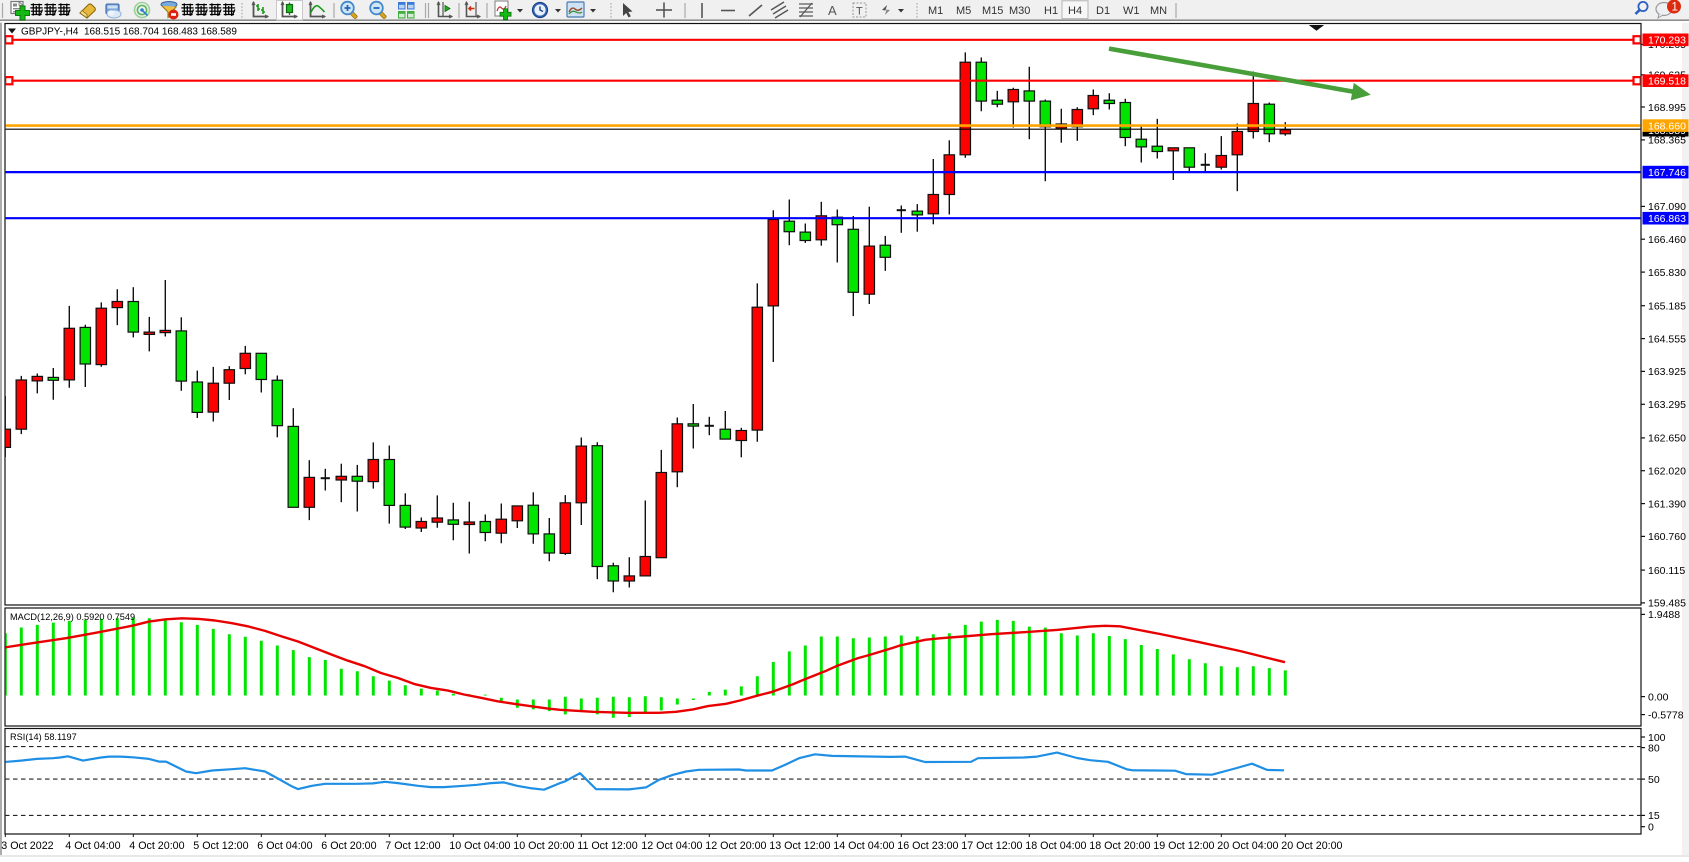 This screenshot has height=862, width=1689. I want to click on svg-text: 168.365, so click(1667, 141).